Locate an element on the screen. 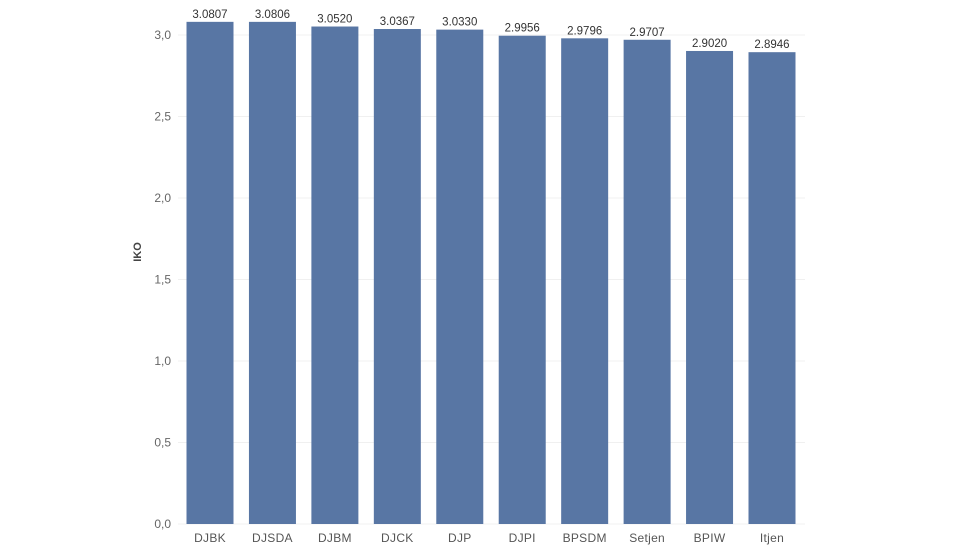 This screenshot has height=560, width=960. x-tick-label: DJCK is located at coordinates (397, 538).